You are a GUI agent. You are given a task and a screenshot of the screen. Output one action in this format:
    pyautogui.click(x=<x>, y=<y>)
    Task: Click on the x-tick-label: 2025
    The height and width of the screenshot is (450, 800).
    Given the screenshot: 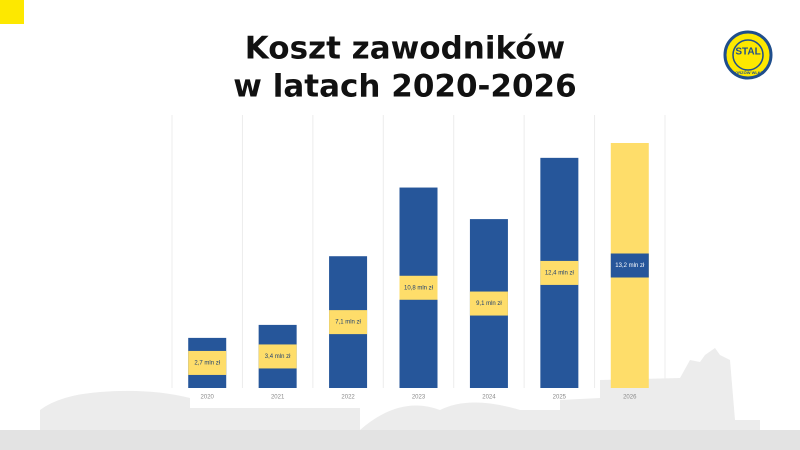 What is the action you would take?
    pyautogui.click(x=560, y=398)
    